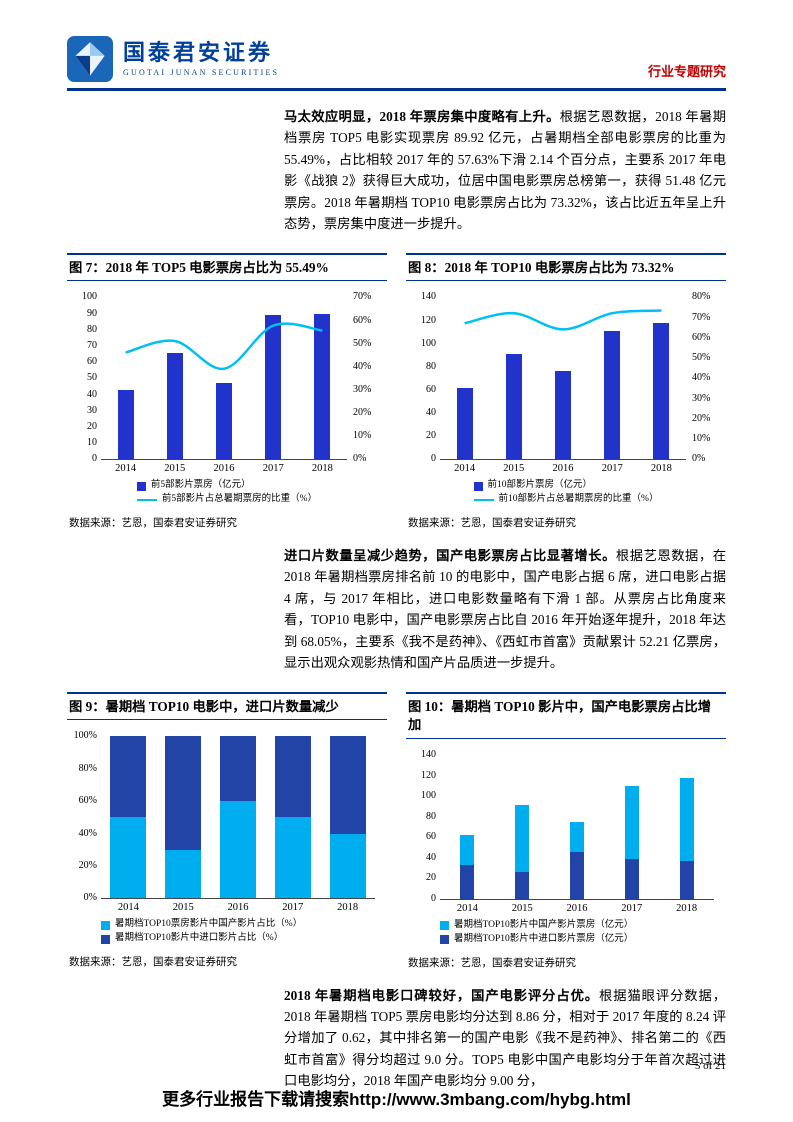  I want to click on x-axis-label: 2017, so click(612, 469).